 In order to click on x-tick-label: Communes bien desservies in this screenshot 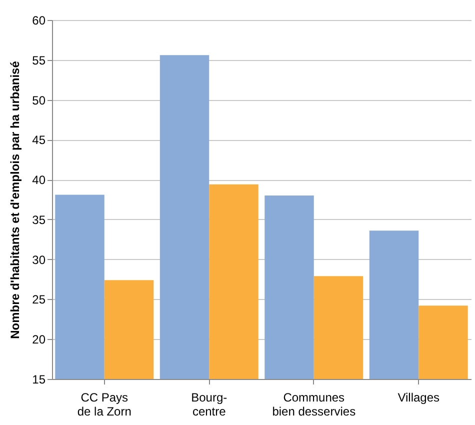, I will do `click(314, 404)`.